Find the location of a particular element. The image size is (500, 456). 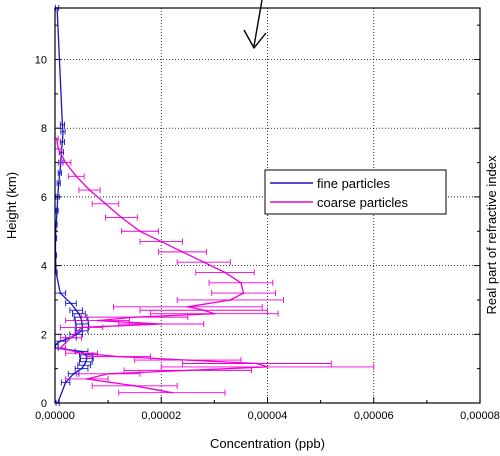

legend: fine particles coarse particles is located at coordinates (355, 192).